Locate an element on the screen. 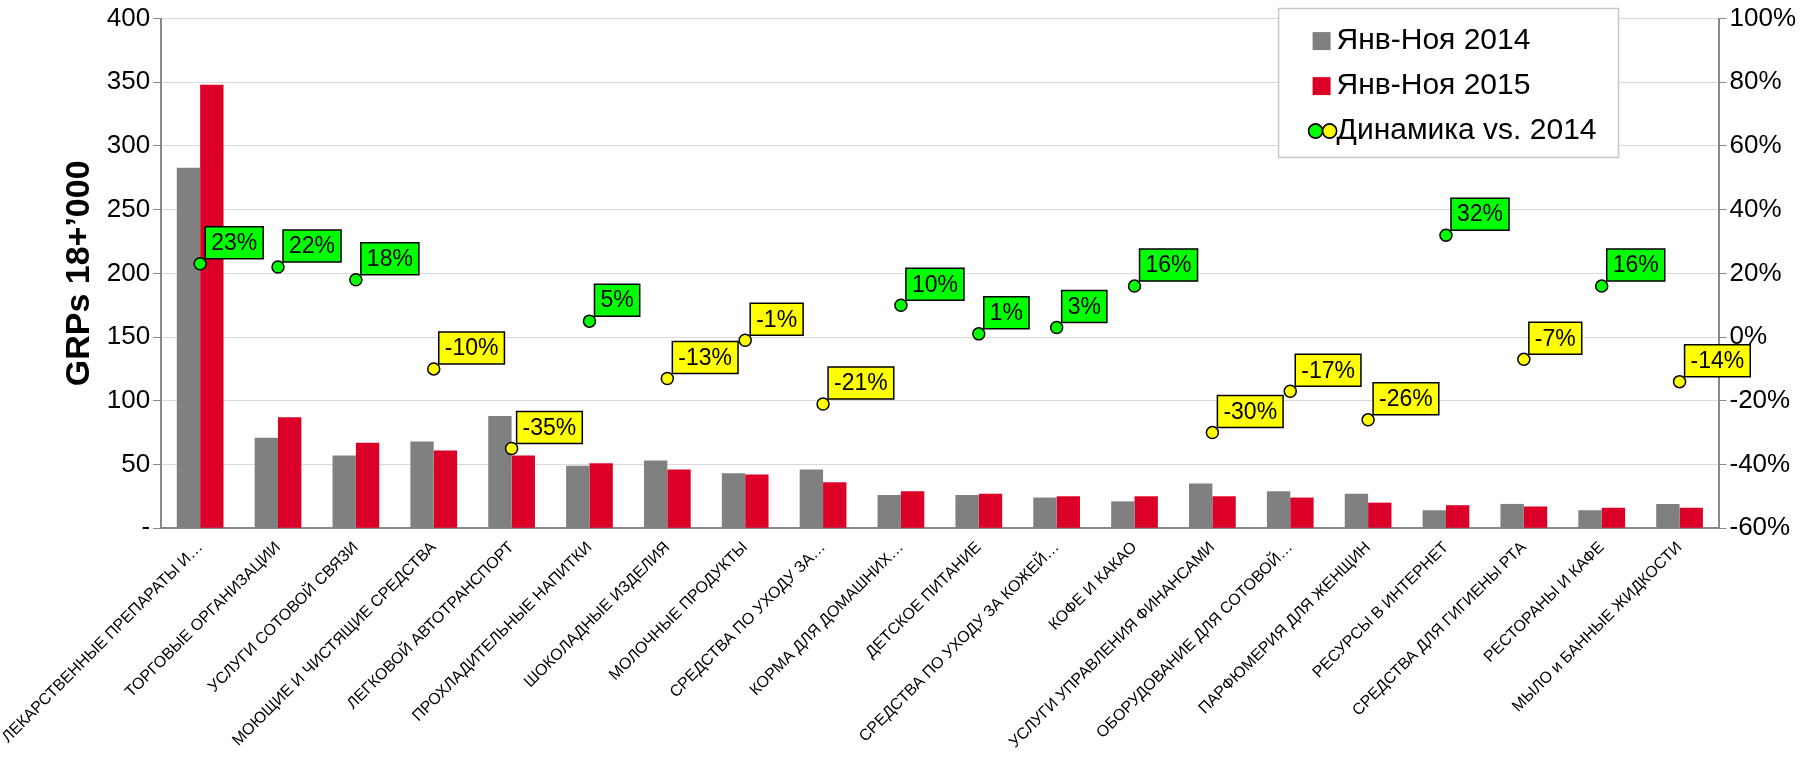 The width and height of the screenshot is (1809, 758). data-label: -30% is located at coordinates (1250, 410).